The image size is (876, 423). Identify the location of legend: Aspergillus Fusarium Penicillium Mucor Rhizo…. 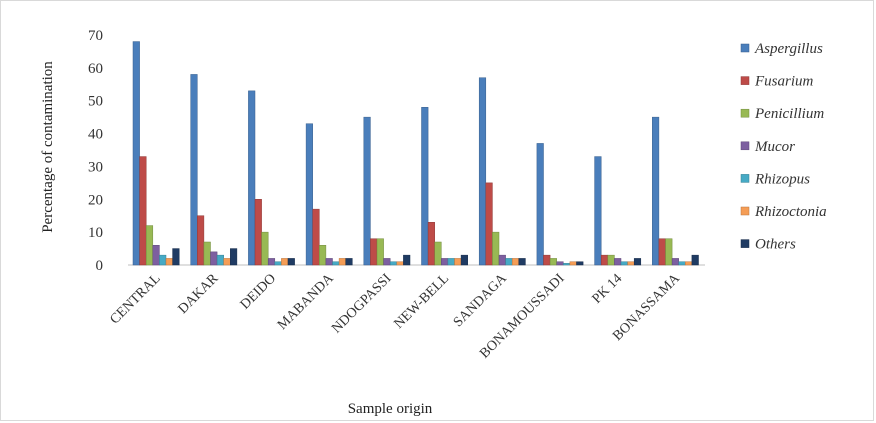
(783, 147).